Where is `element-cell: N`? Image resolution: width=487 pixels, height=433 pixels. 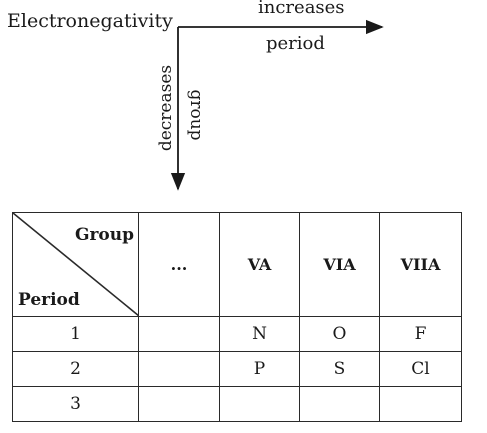
element-cell: N is located at coordinates (259, 334).